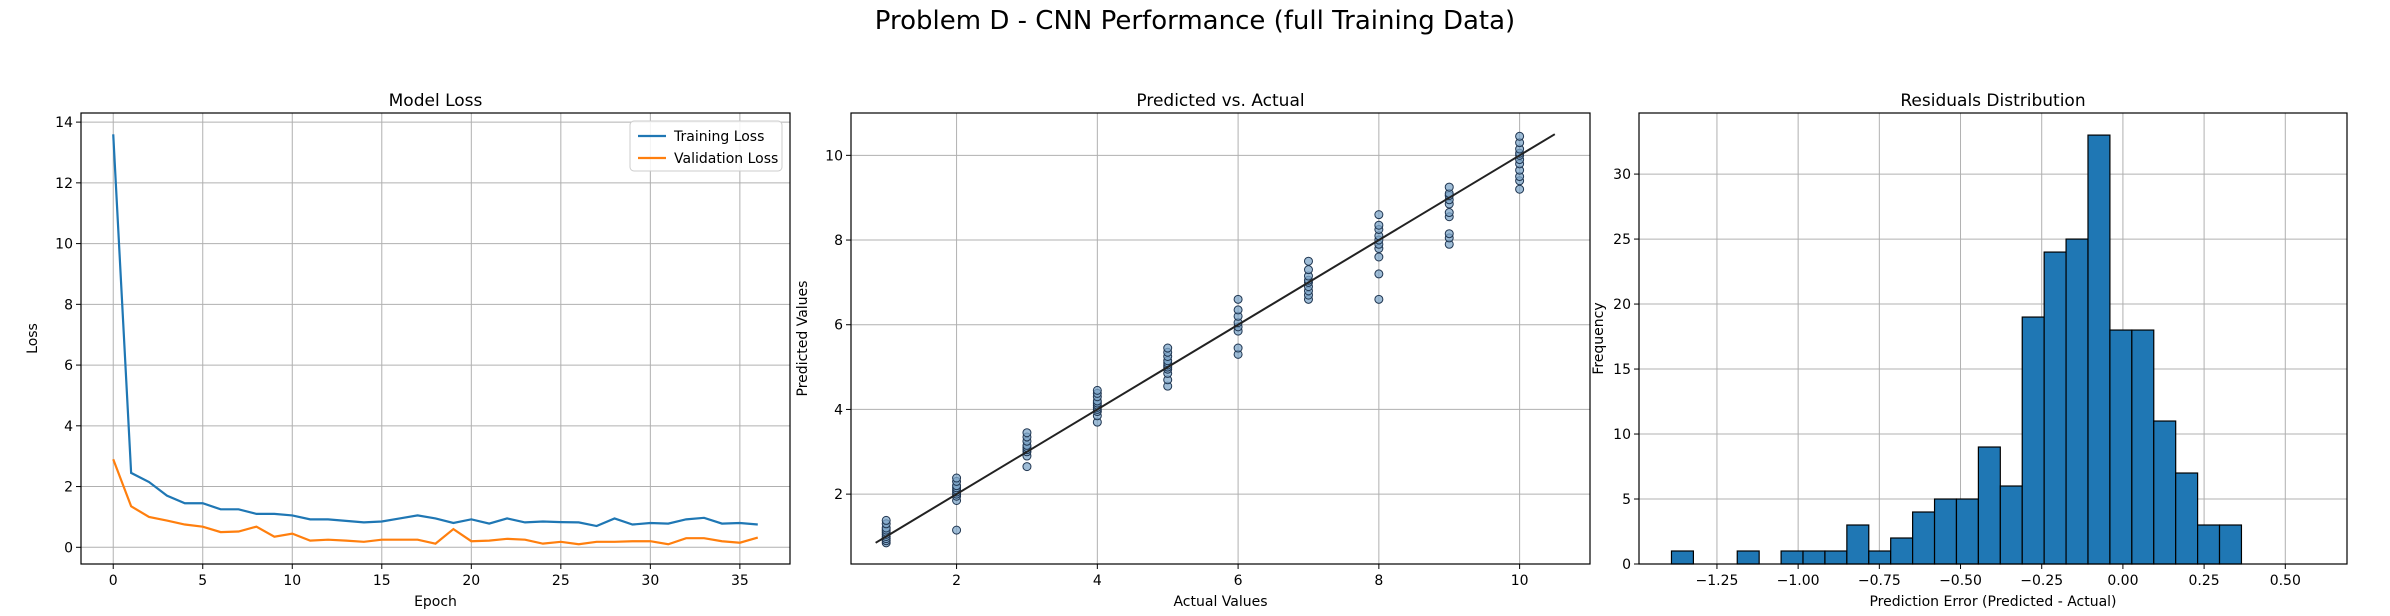 The image size is (2390, 616). I want to click on panel-title: Predicted vs. Actual, so click(1220, 101).